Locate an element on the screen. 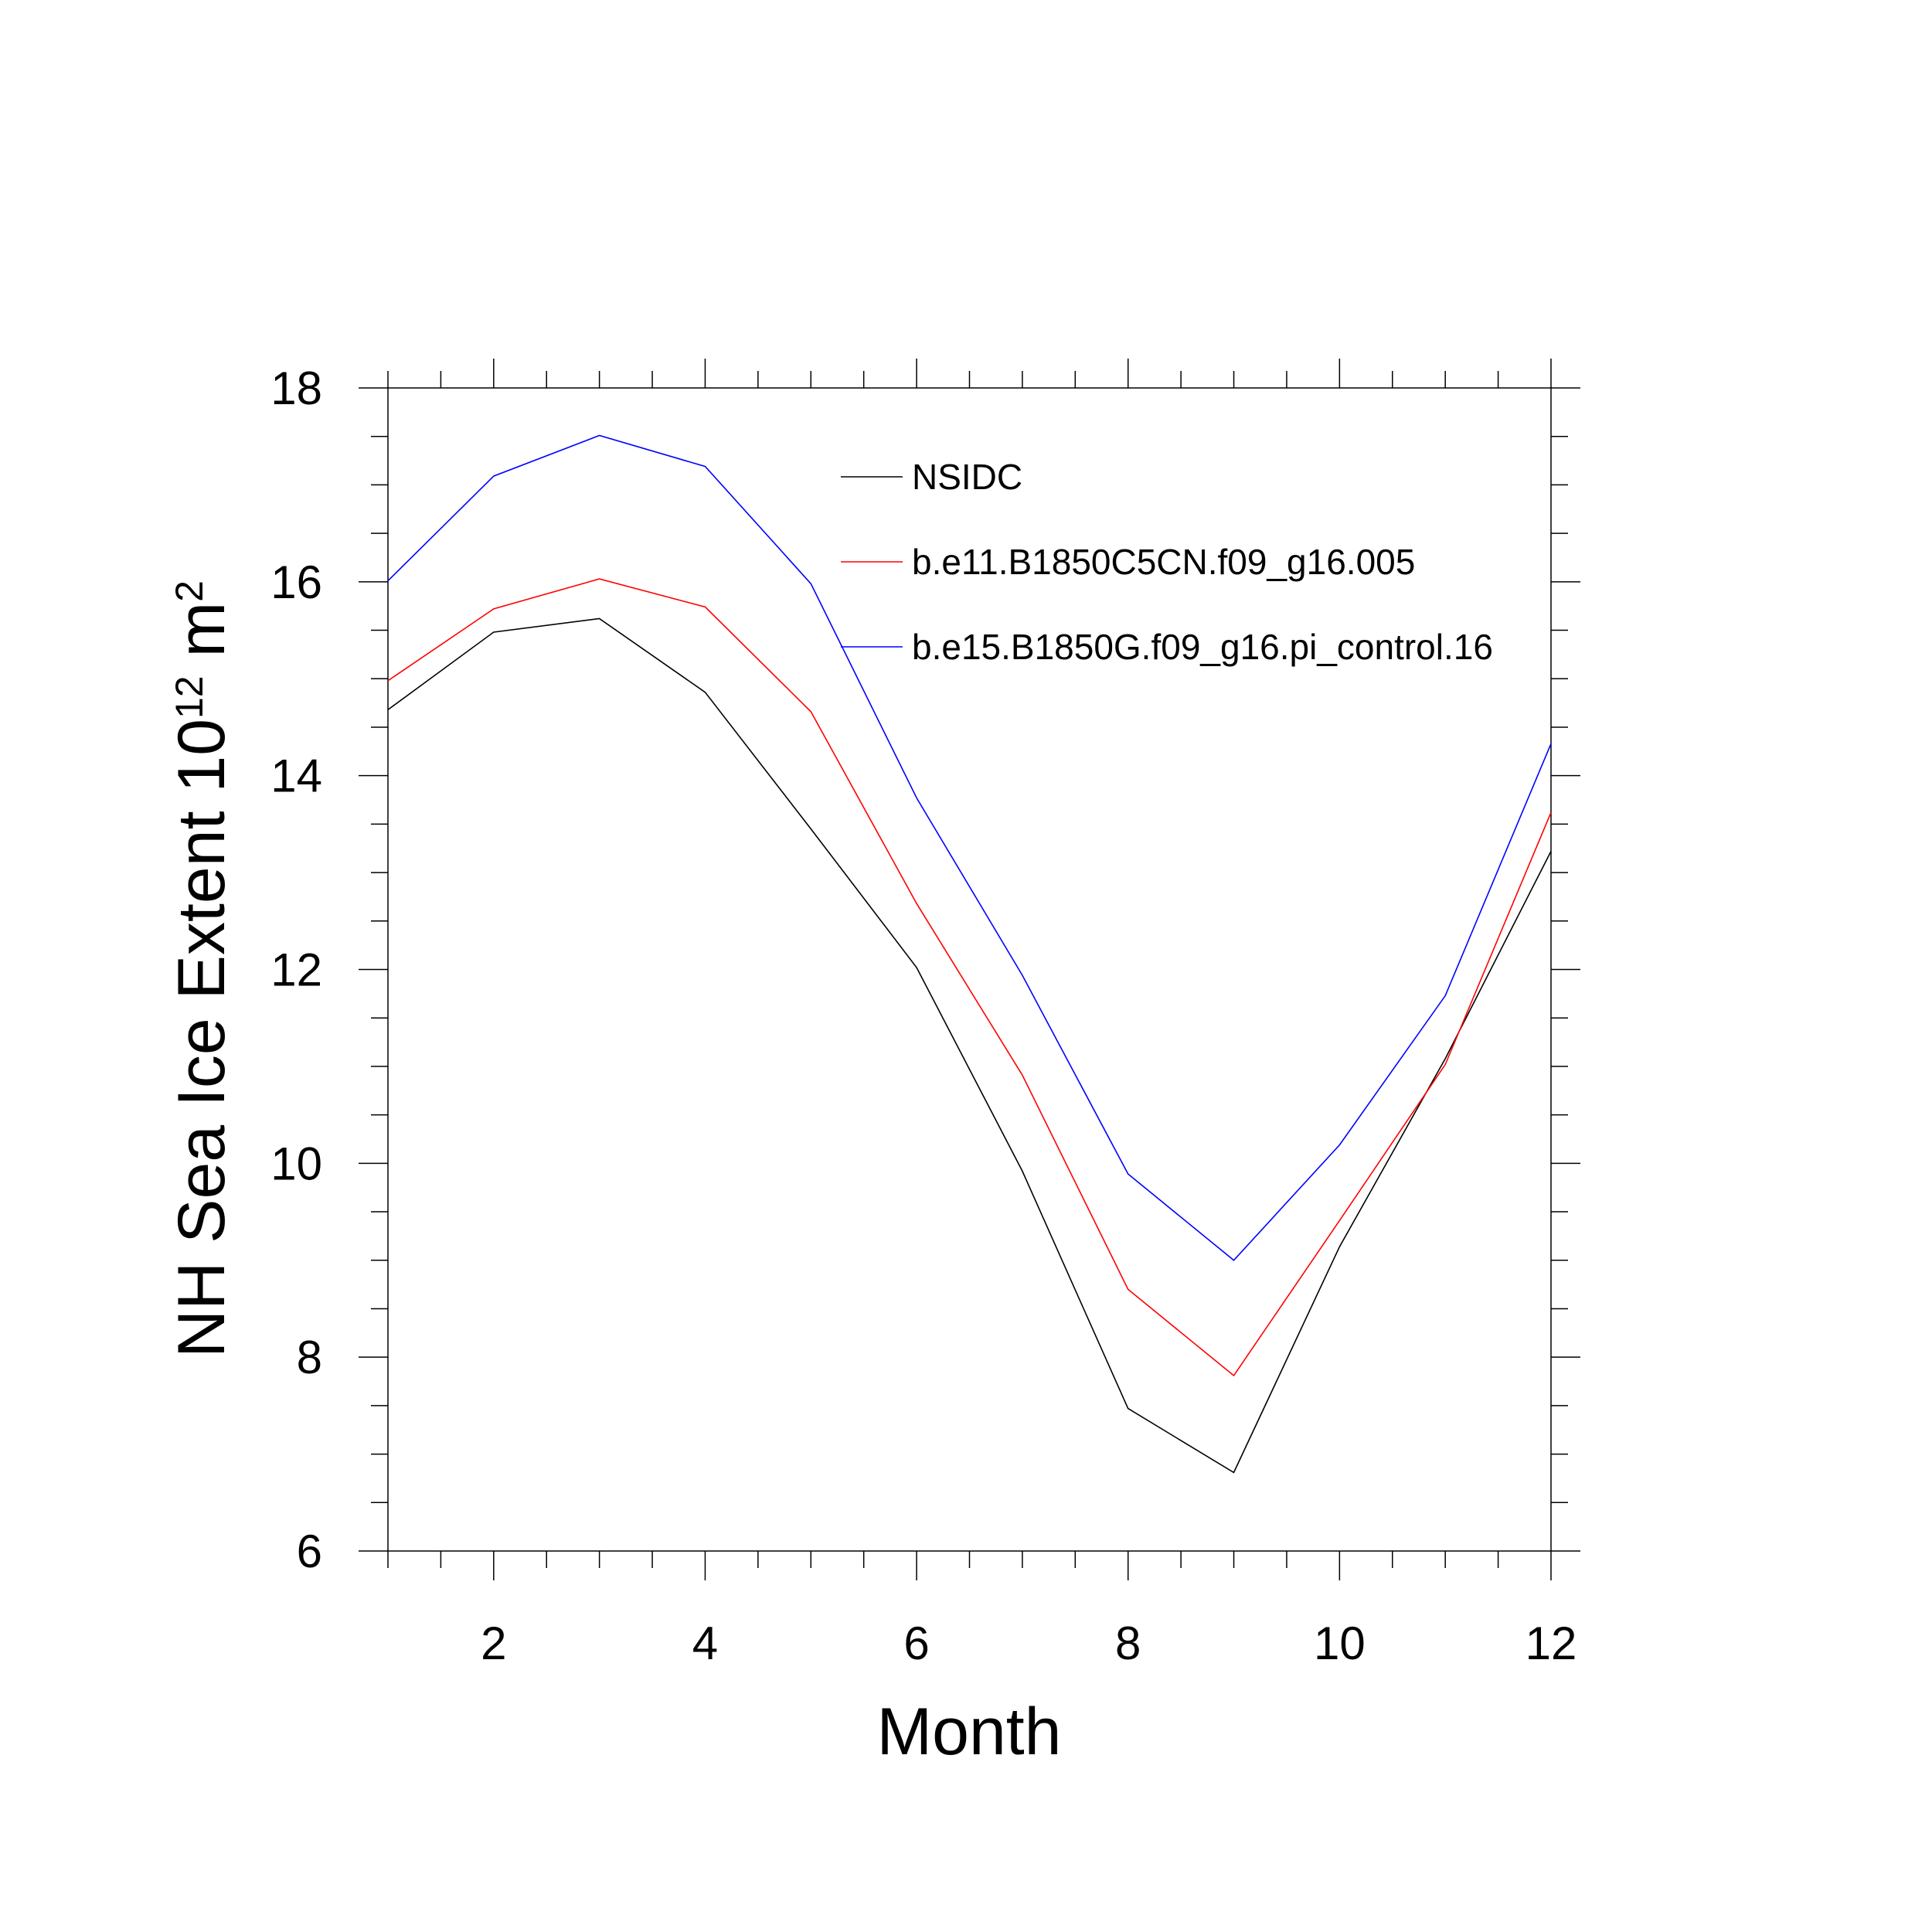  x-axis-title: Month is located at coordinates (969, 1732).